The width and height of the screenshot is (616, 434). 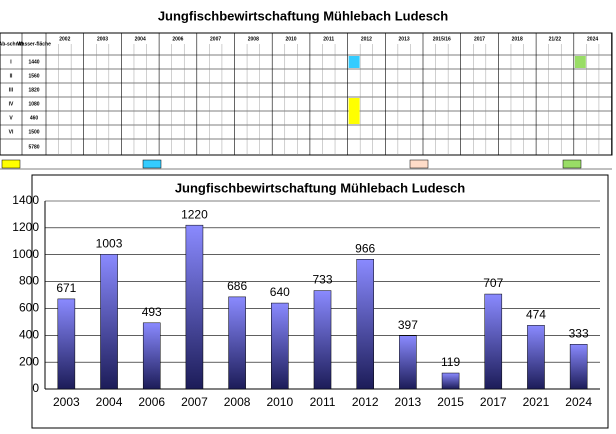 What do you see at coordinates (29, 281) in the screenshot?
I see `y-tick-label: 800` at bounding box center [29, 281].